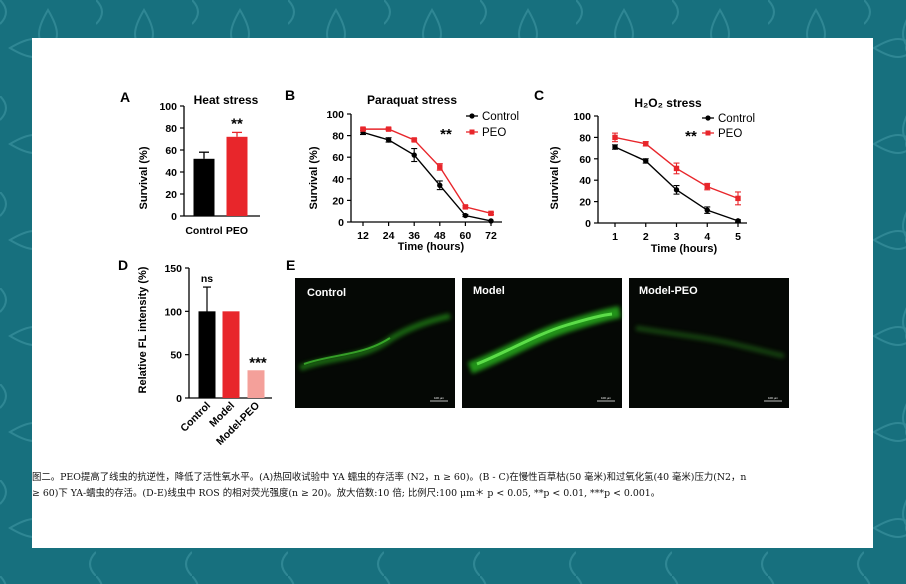  I want to click on panel-c-xtick-label: 1, so click(615, 237).